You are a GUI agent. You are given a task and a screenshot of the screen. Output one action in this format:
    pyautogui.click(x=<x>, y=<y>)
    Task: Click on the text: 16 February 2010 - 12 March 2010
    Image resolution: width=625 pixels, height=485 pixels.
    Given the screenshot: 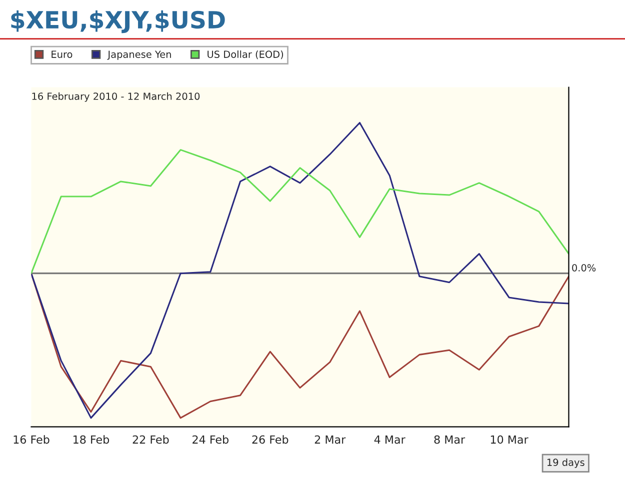 What is the action you would take?
    pyautogui.click(x=116, y=97)
    